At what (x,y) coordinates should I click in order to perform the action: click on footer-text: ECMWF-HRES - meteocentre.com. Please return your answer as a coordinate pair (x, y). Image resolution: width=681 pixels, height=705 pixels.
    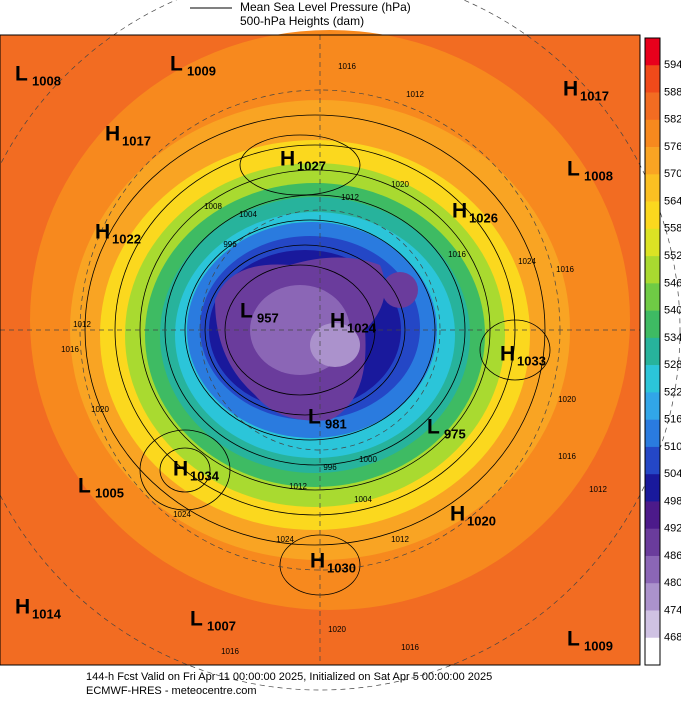
    Looking at the image, I should click on (171, 691).